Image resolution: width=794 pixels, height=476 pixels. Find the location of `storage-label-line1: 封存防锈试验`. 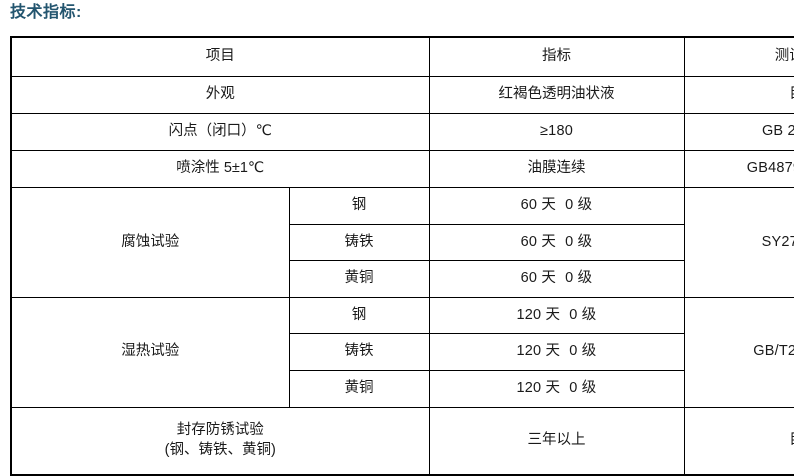

storage-label-line1: 封存防锈试验 is located at coordinates (220, 430).